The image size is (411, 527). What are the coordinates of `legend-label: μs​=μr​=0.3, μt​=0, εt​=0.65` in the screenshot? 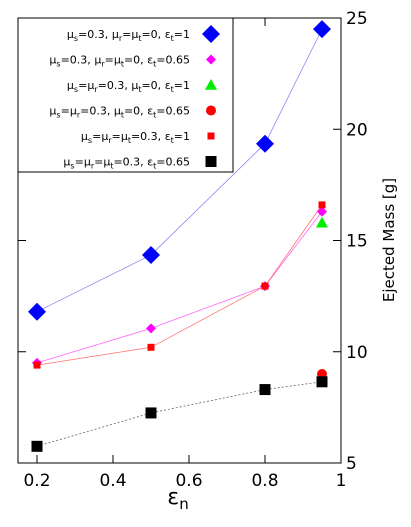 It's located at (119, 112).